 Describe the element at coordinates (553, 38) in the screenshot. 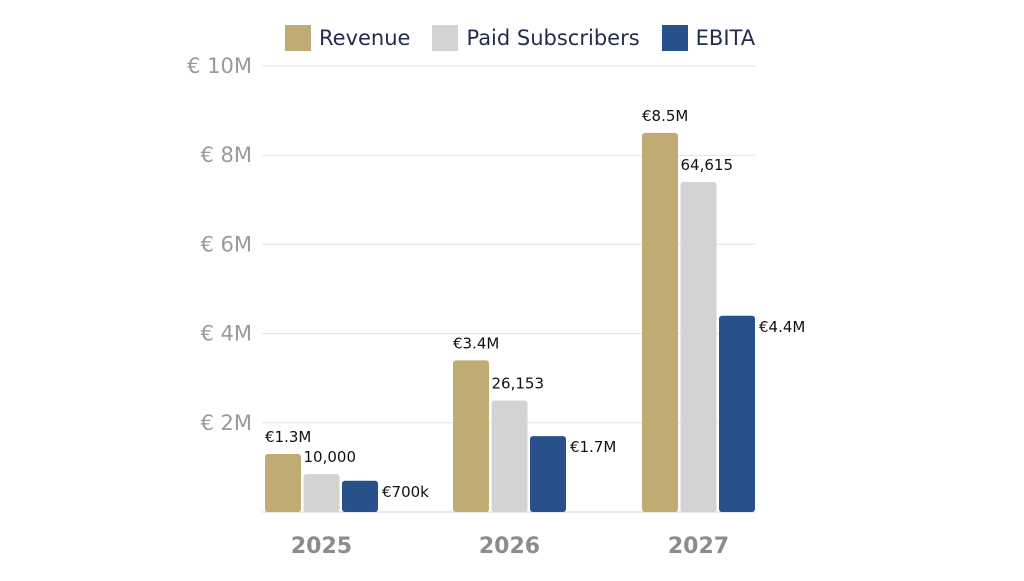

I see `legend-label: Paid Subscribers` at that location.